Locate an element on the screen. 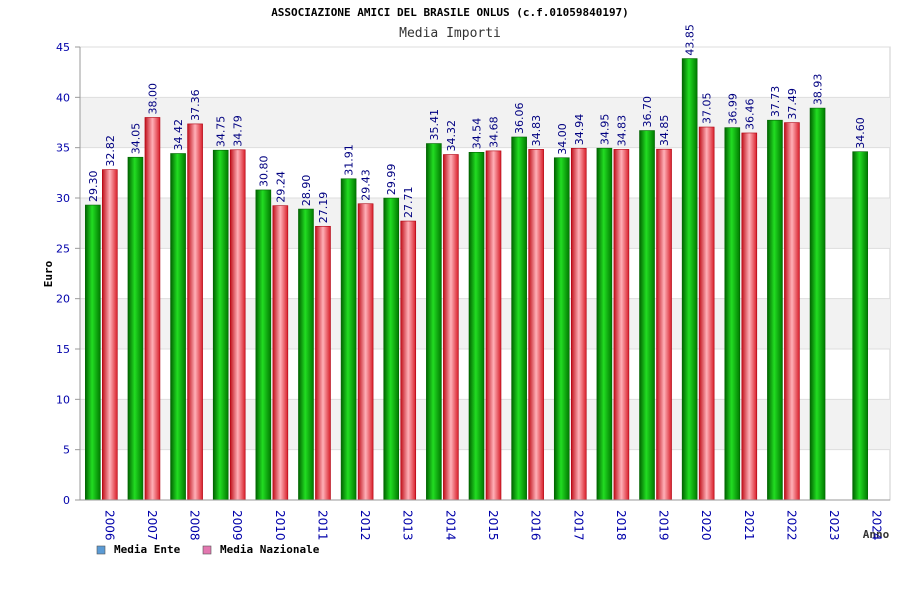 The height and width of the screenshot is (600, 900). data-label: 34.75 is located at coordinates (221, 132).